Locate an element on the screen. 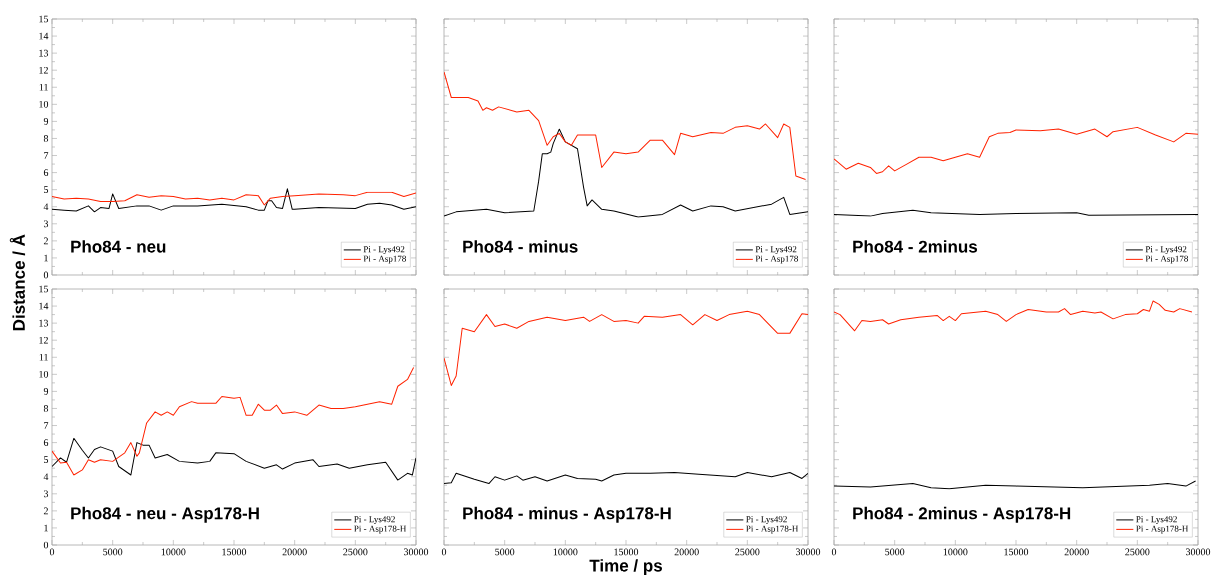  text: Pho84 - minus is located at coordinates (520, 246).